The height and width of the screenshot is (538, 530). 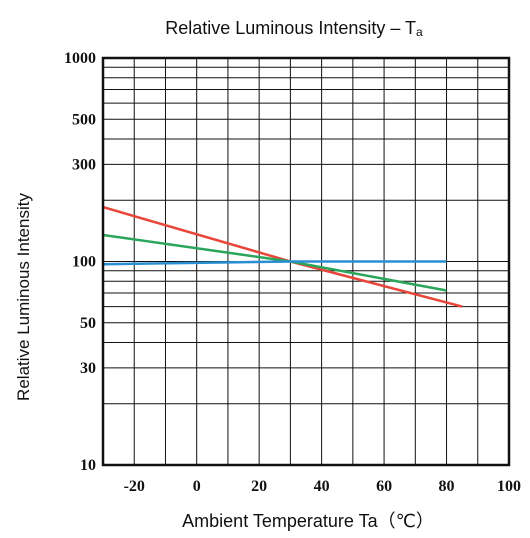 What do you see at coordinates (509, 486) in the screenshot?
I see `x-tick-label: 100` at bounding box center [509, 486].